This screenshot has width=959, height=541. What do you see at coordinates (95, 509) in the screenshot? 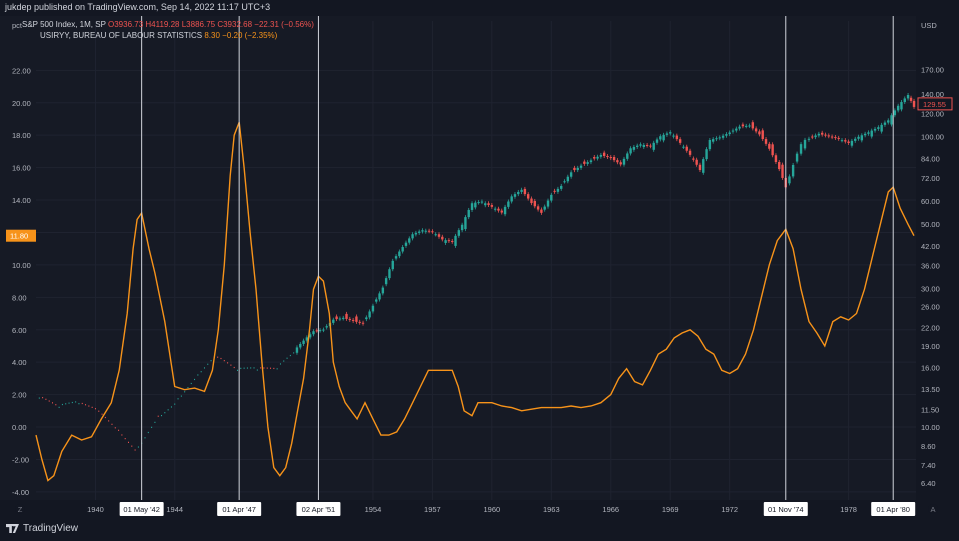
I see `x-axis-tick-label: 1940` at bounding box center [95, 509].